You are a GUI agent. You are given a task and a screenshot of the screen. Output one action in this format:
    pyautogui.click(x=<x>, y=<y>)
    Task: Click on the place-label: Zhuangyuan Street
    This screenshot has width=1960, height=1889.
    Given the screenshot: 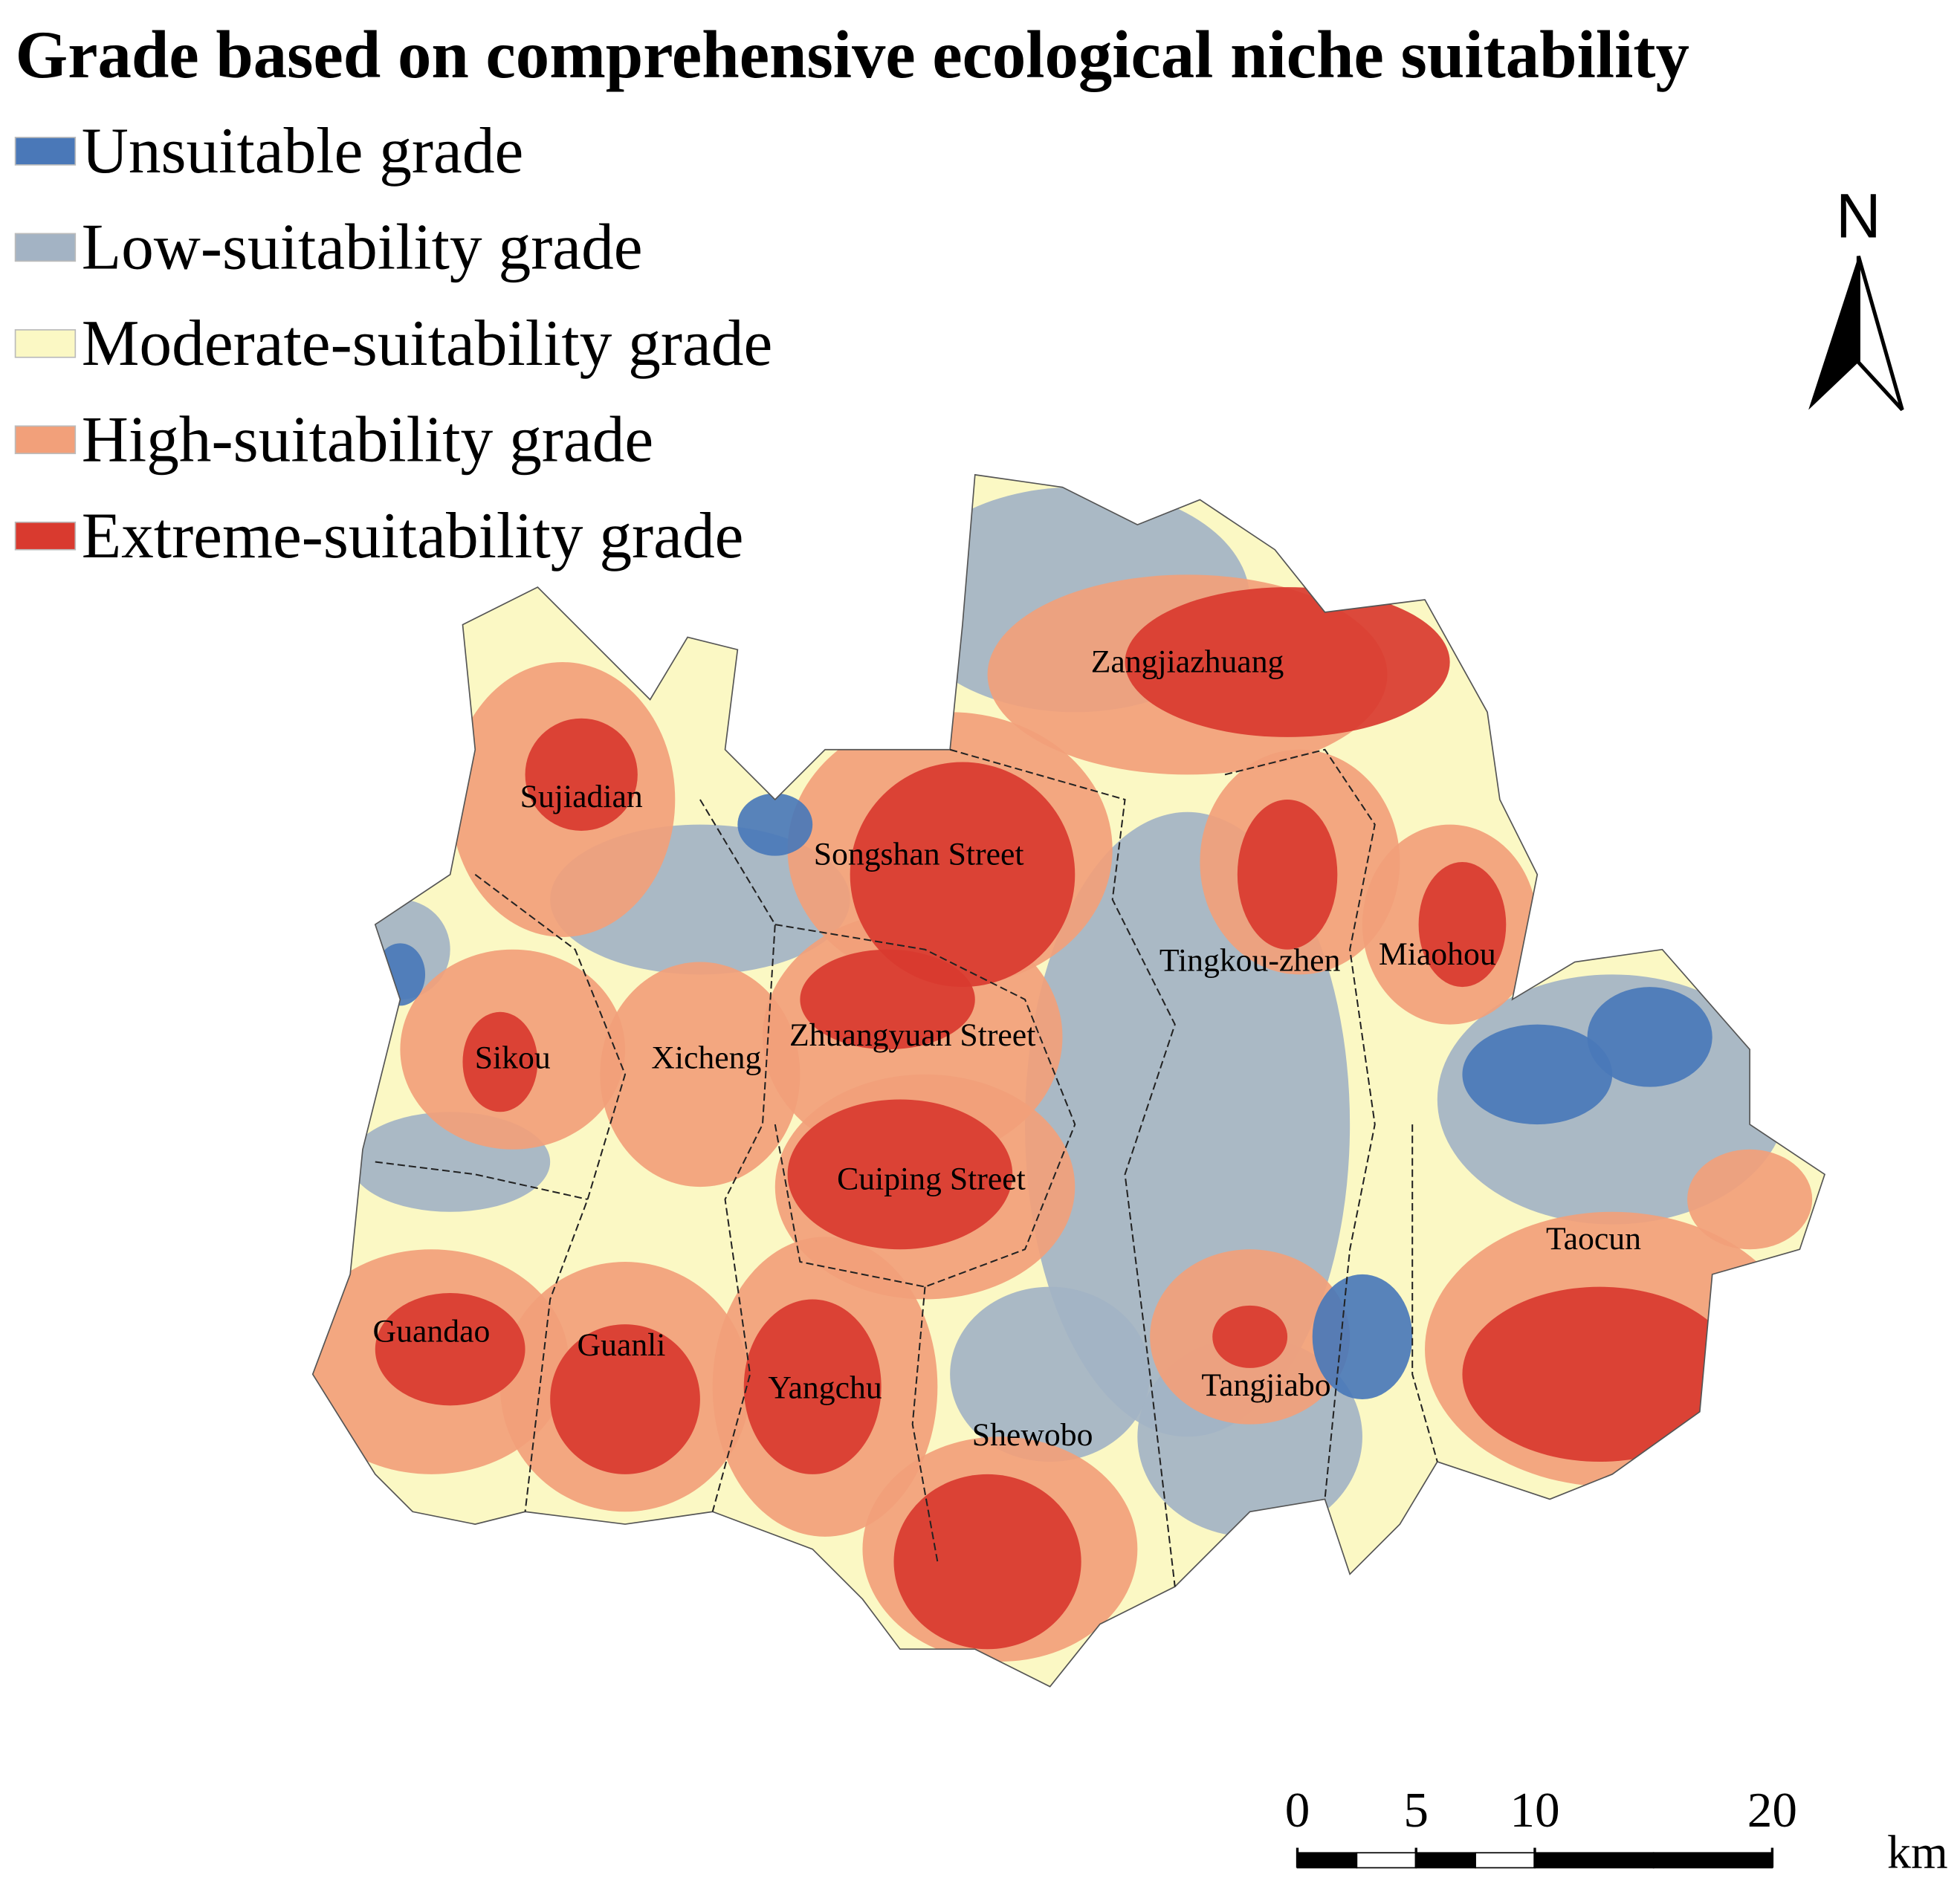 What is the action you would take?
    pyautogui.click(x=912, y=1035)
    